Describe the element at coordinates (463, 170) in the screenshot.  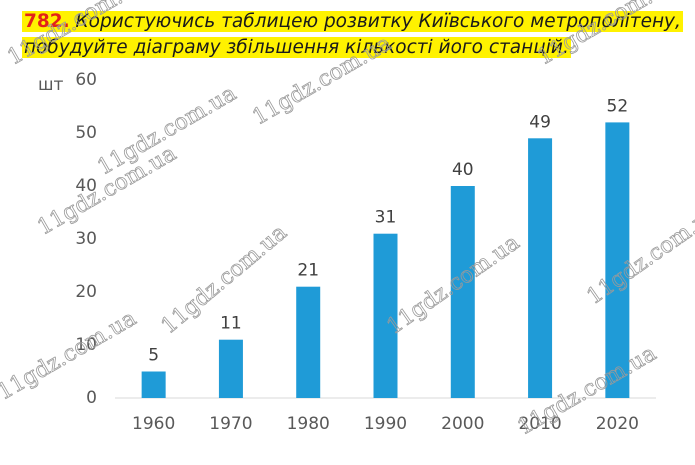
I see `value-label: 40` at that location.